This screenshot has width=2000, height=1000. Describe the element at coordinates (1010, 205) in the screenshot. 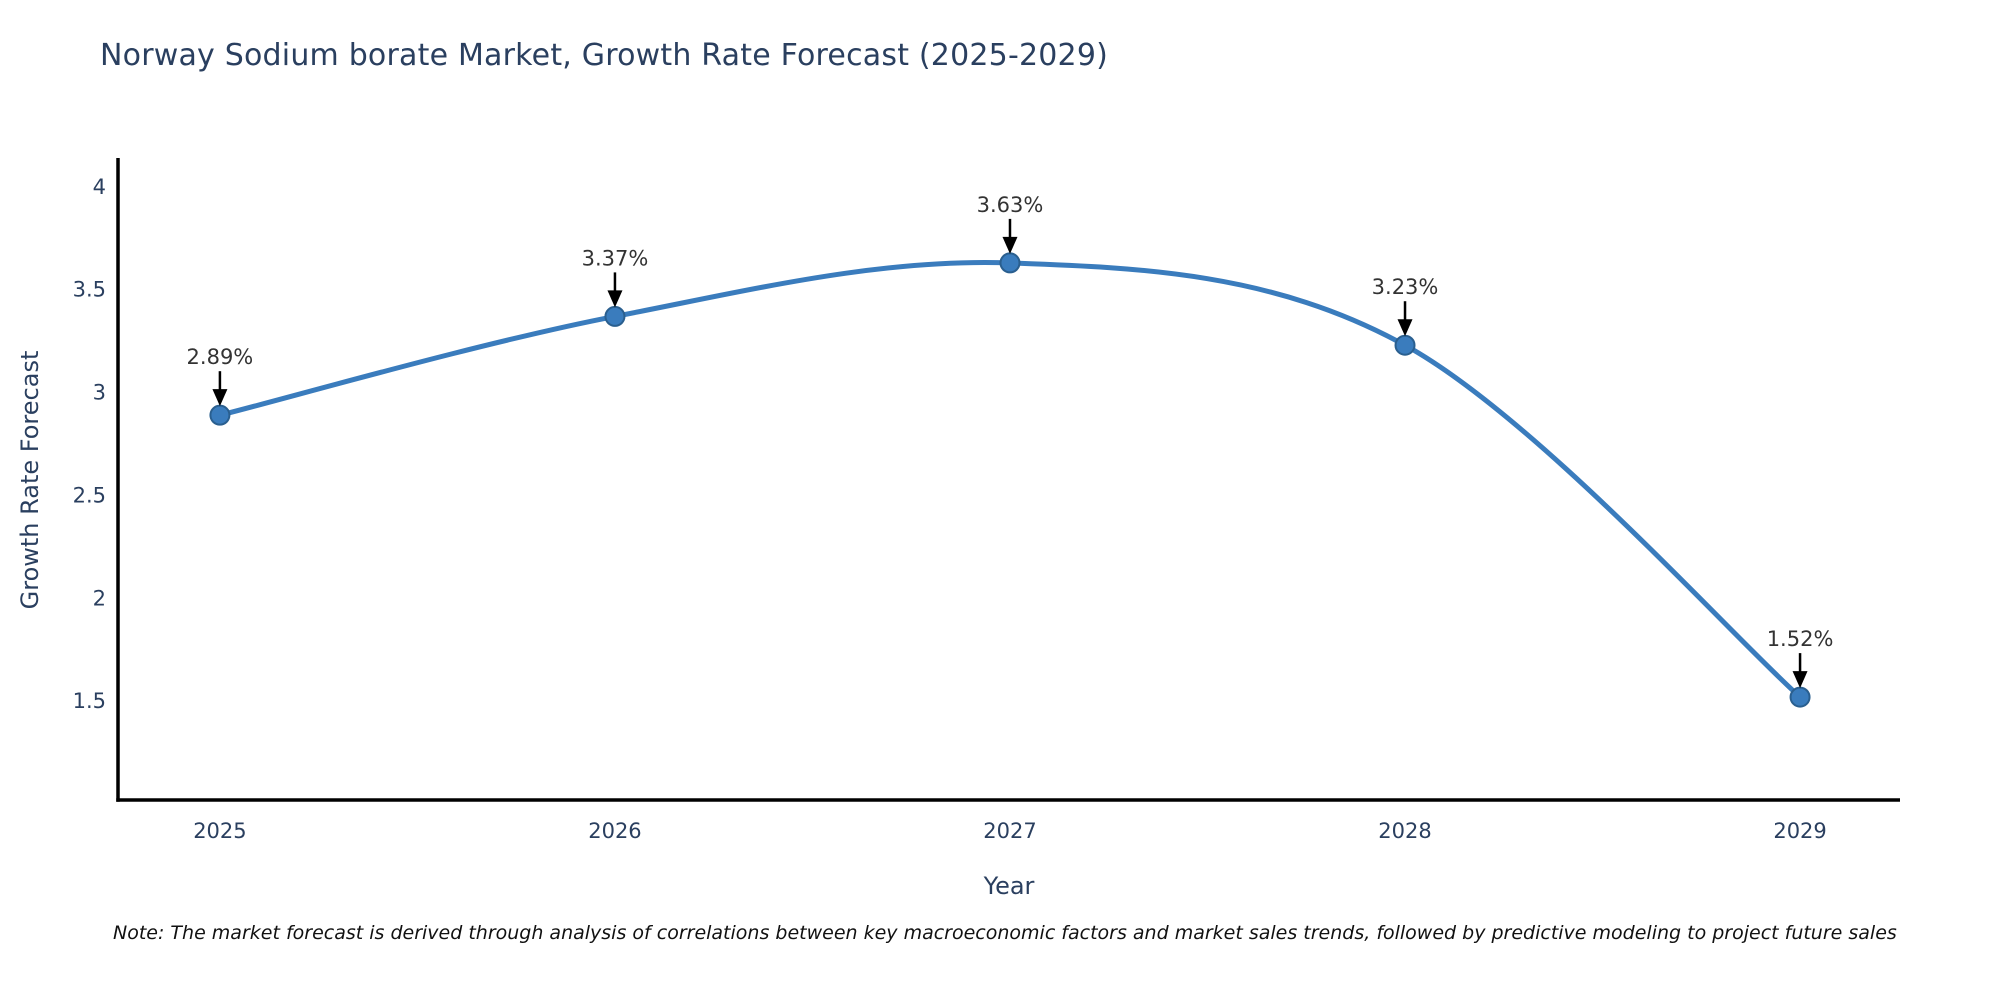

I see `point-annotation-label: 3.63%` at that location.